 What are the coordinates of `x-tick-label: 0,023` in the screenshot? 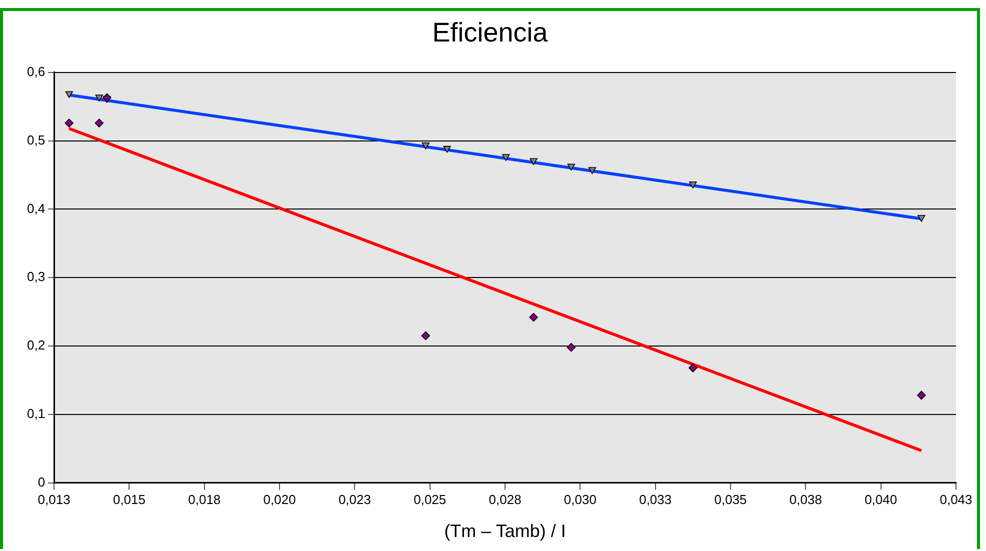 It's located at (354, 500).